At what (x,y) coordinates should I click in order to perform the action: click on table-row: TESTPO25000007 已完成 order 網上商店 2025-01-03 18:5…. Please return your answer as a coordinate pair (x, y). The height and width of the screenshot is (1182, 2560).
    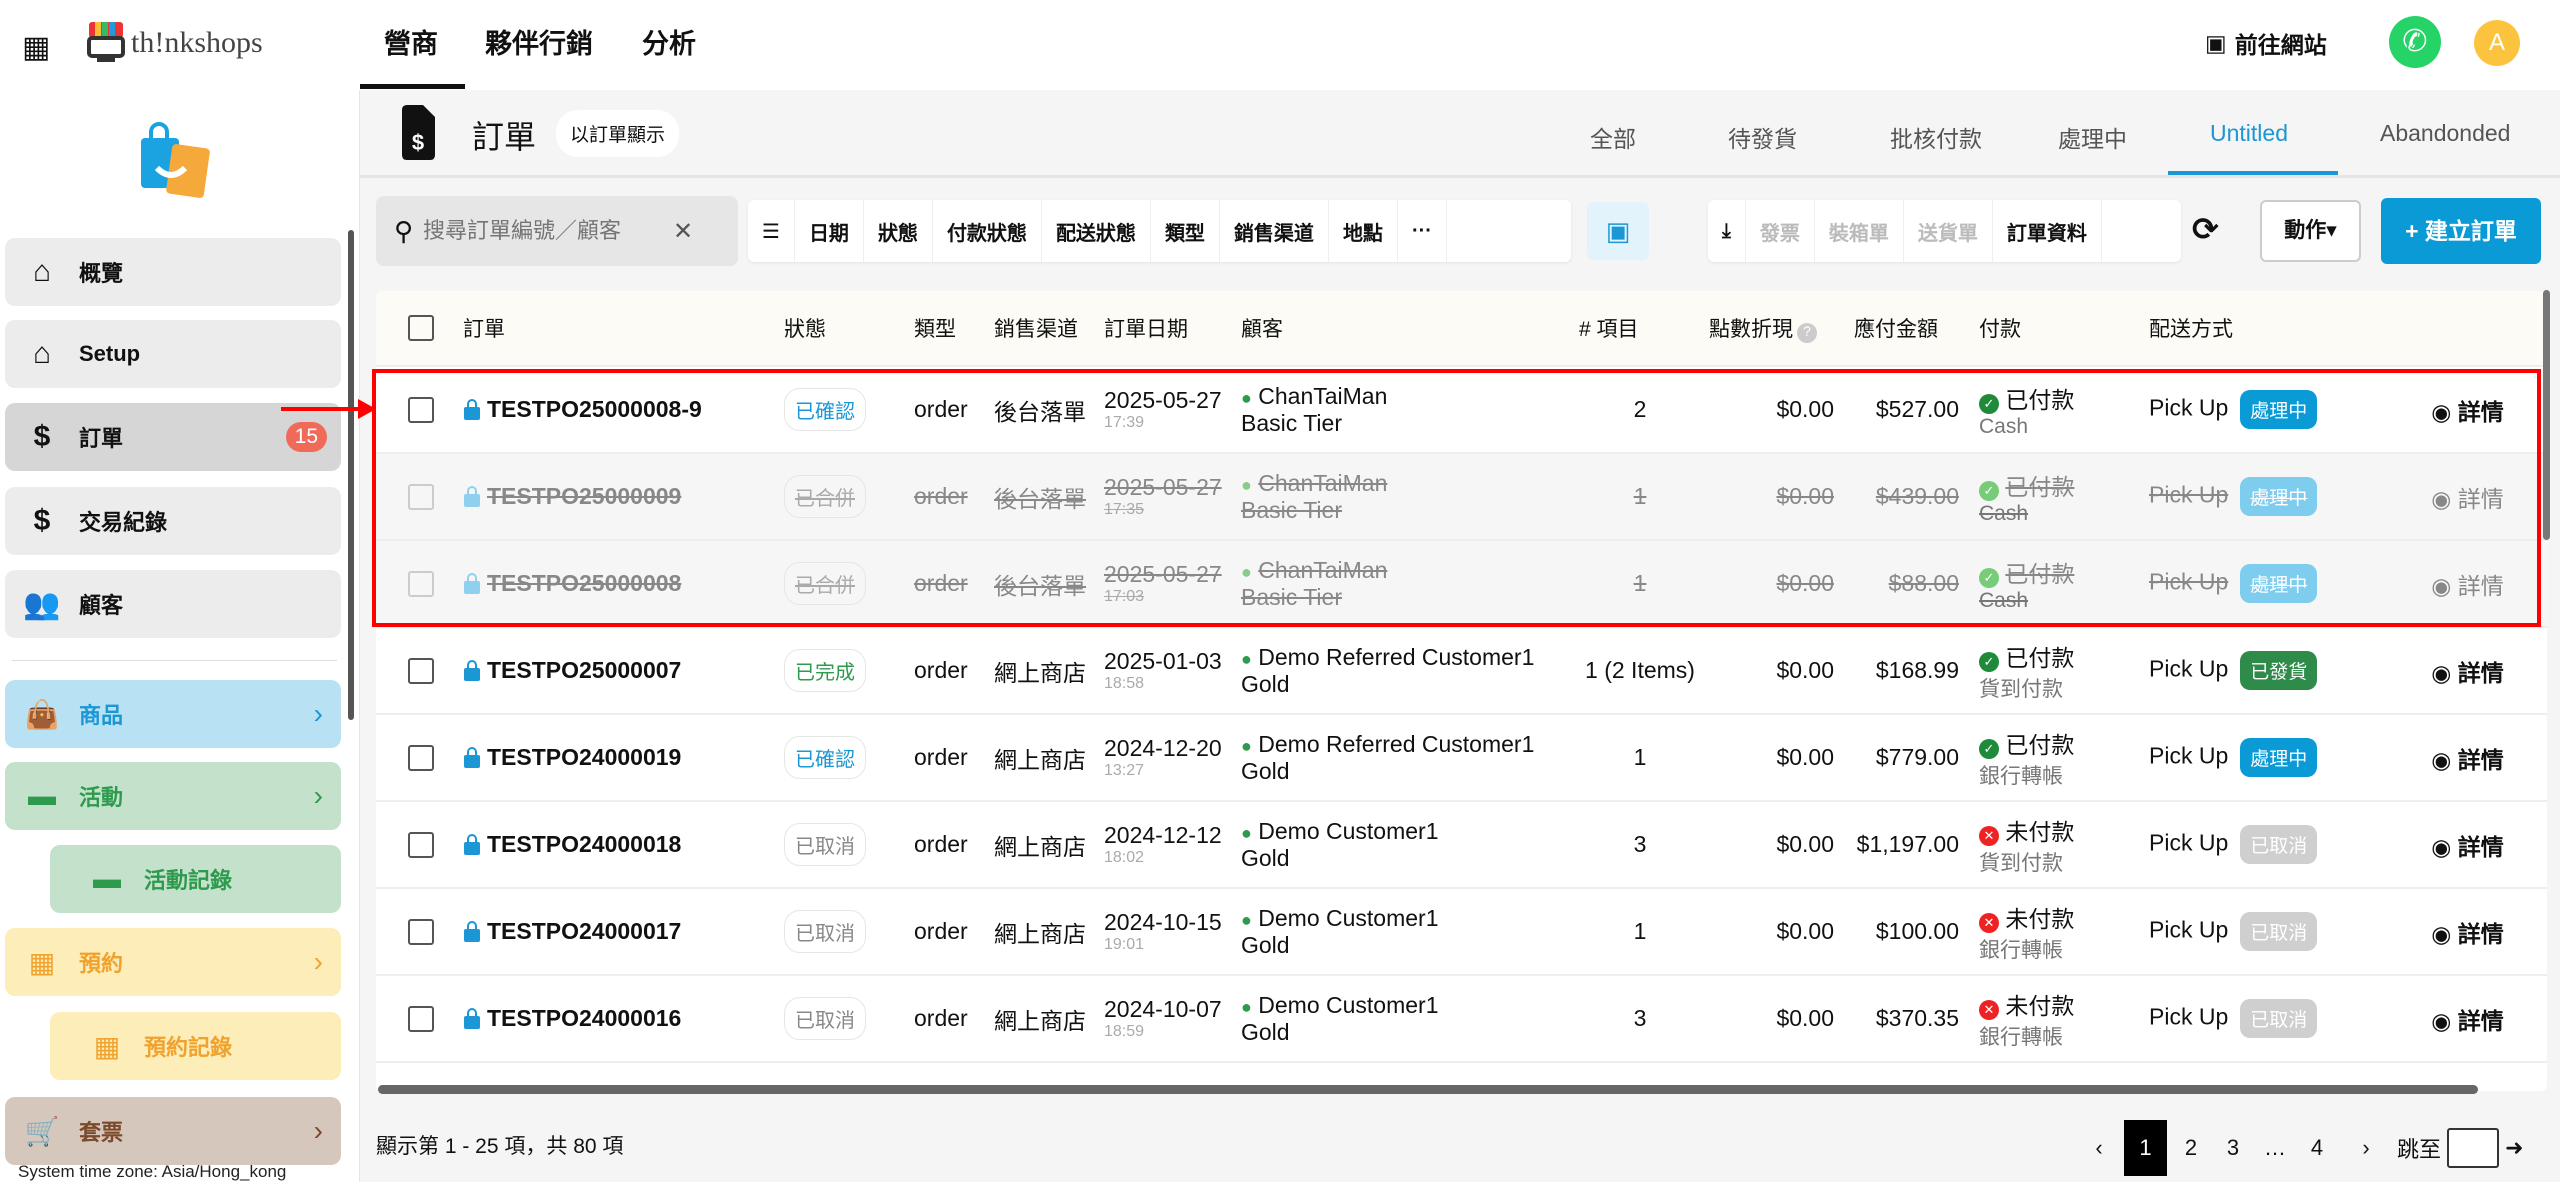
    Looking at the image, I should click on (1461, 671).